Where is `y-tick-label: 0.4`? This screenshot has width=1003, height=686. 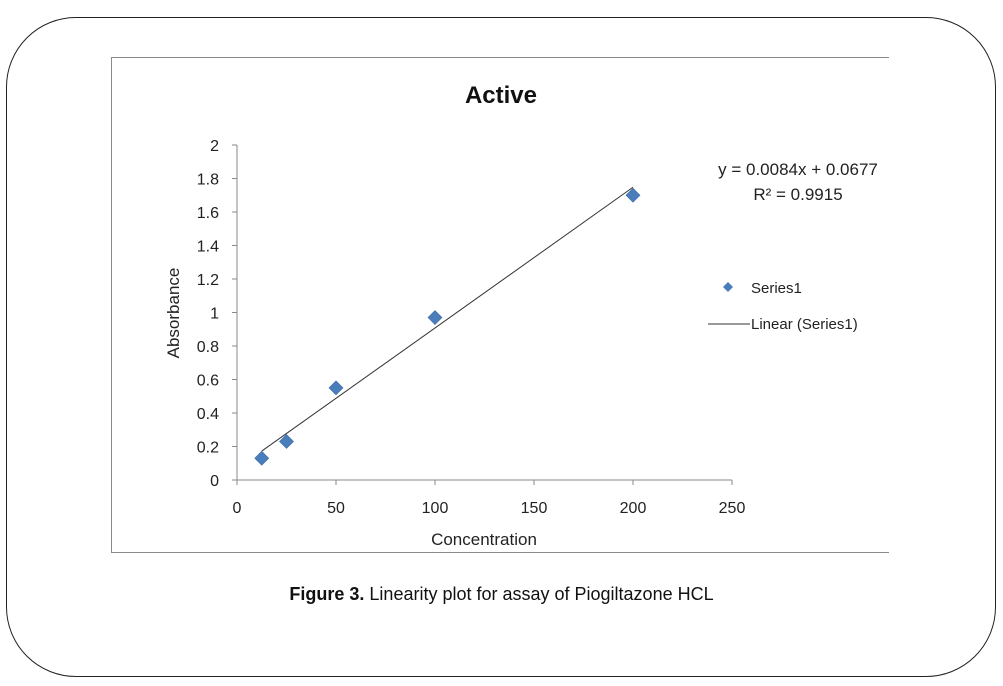
y-tick-label: 0.4 is located at coordinates (208, 414).